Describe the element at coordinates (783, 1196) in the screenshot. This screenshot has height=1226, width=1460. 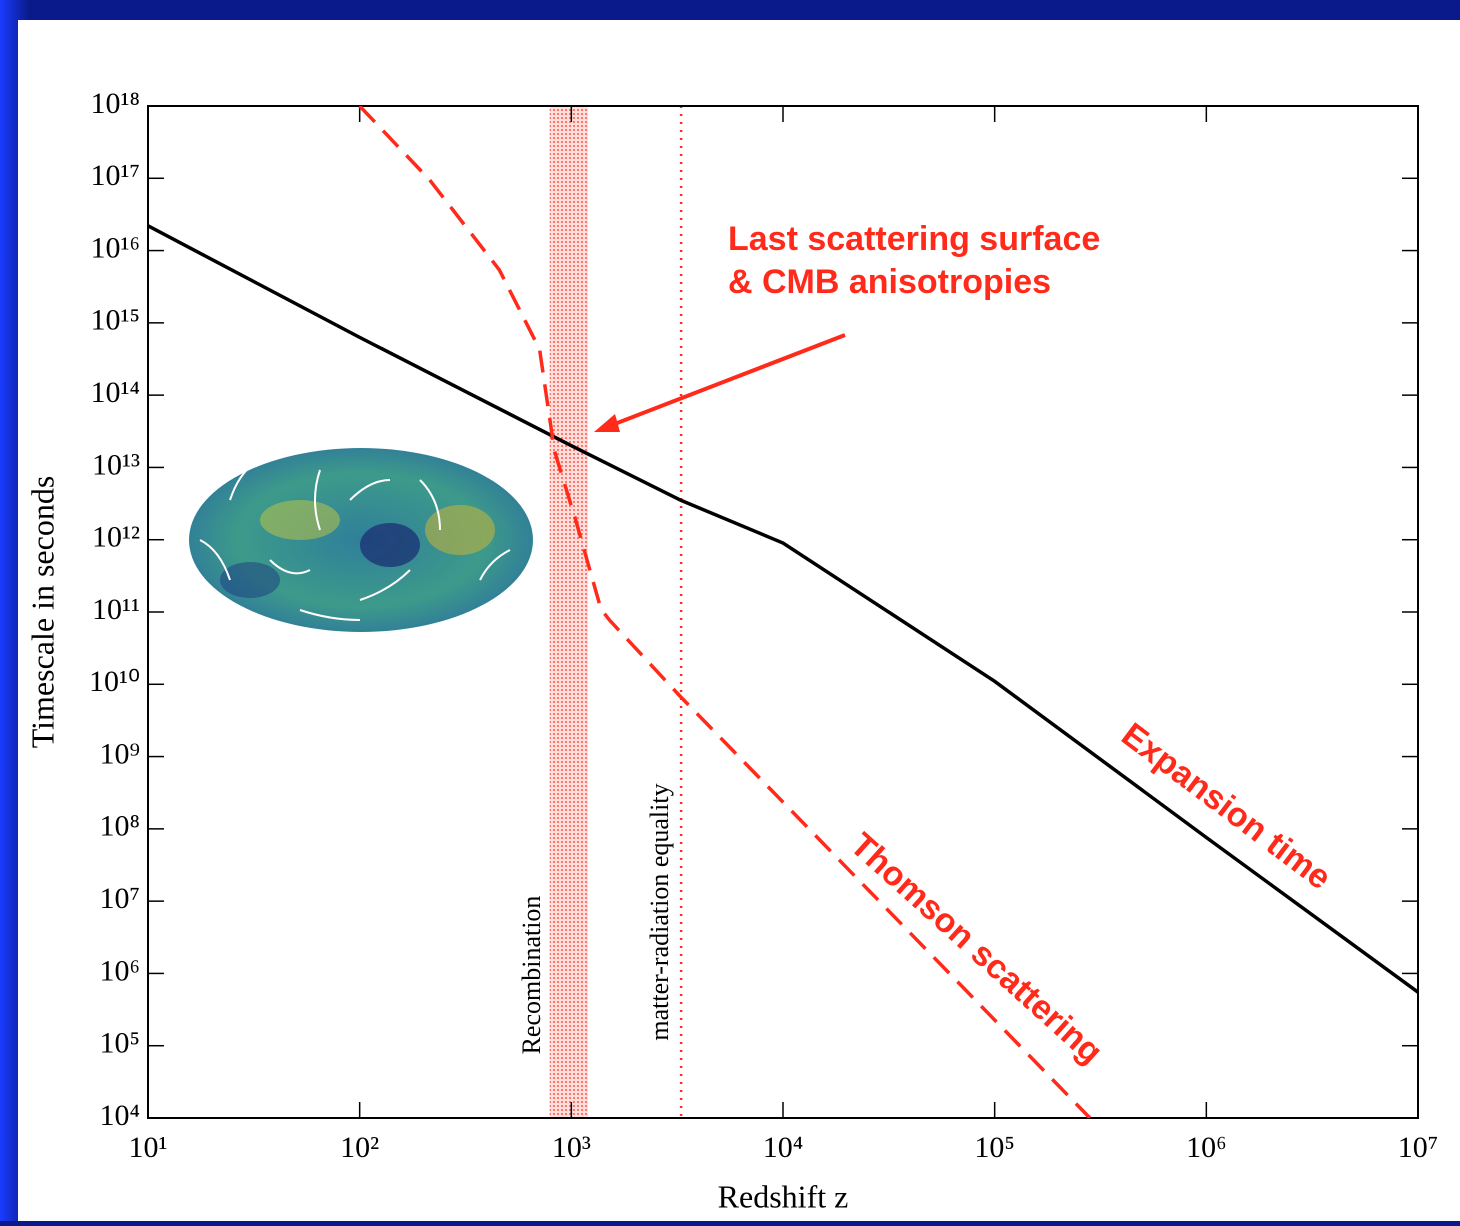
I see `x-axis-label: Redshift z` at that location.